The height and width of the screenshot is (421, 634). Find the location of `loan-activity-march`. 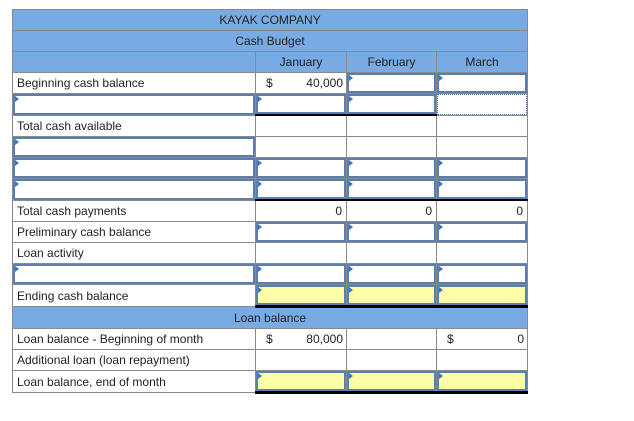

loan-activity-march is located at coordinates (482, 253).